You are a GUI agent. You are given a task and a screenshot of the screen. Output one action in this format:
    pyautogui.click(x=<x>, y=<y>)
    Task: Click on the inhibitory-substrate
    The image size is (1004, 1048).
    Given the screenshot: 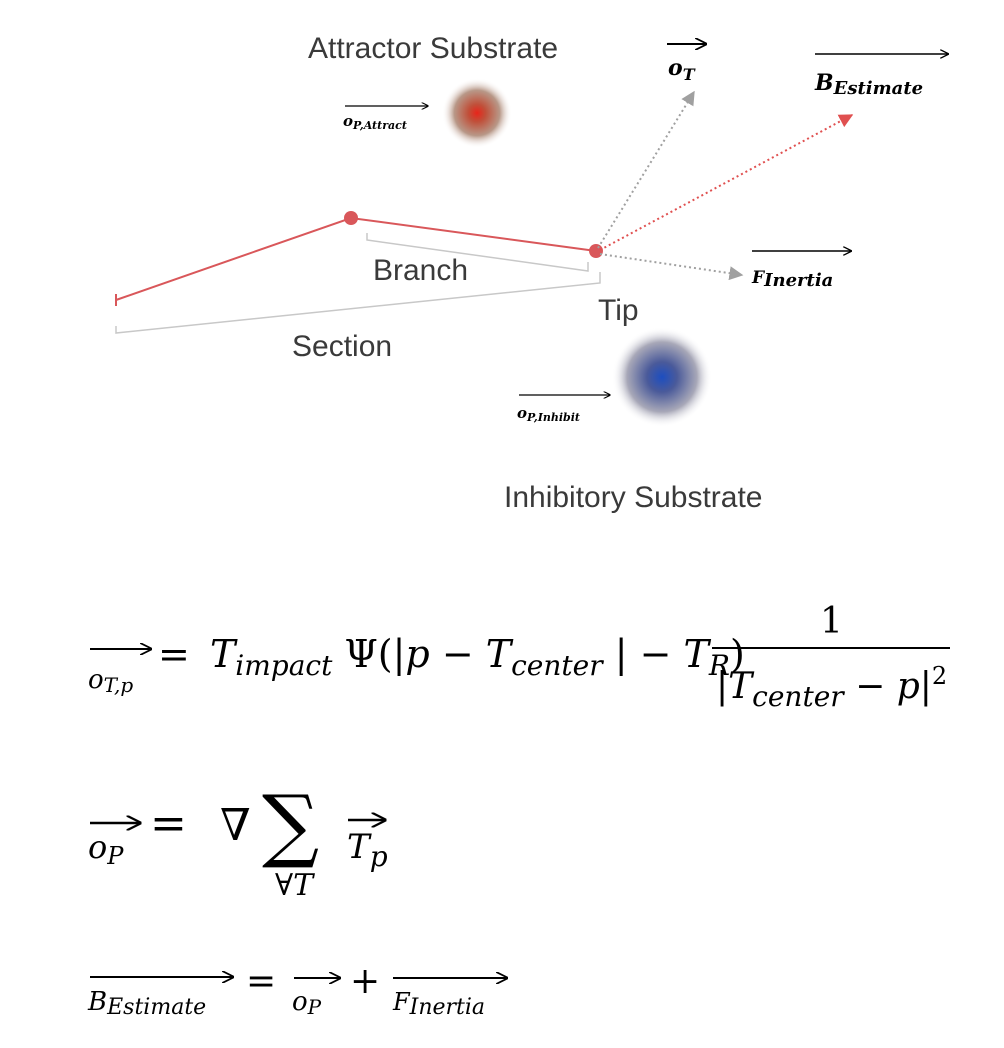 What is the action you would take?
    pyautogui.click(x=662, y=377)
    